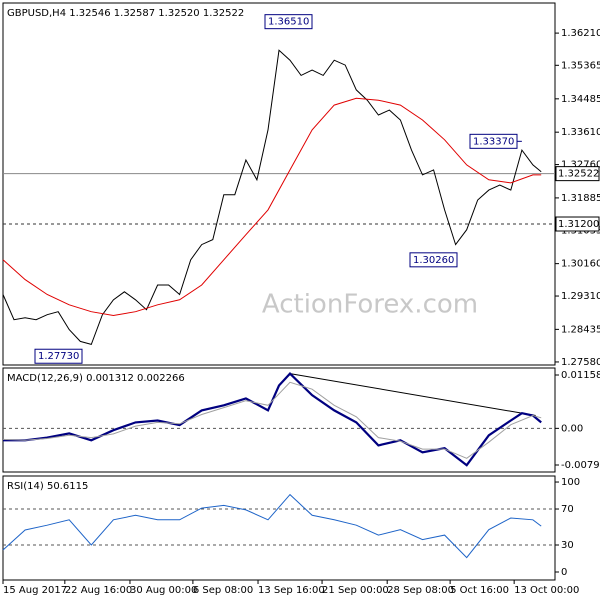 The width and height of the screenshot is (600, 600). I want to click on y-tick-label: 1.31885, so click(580, 198).